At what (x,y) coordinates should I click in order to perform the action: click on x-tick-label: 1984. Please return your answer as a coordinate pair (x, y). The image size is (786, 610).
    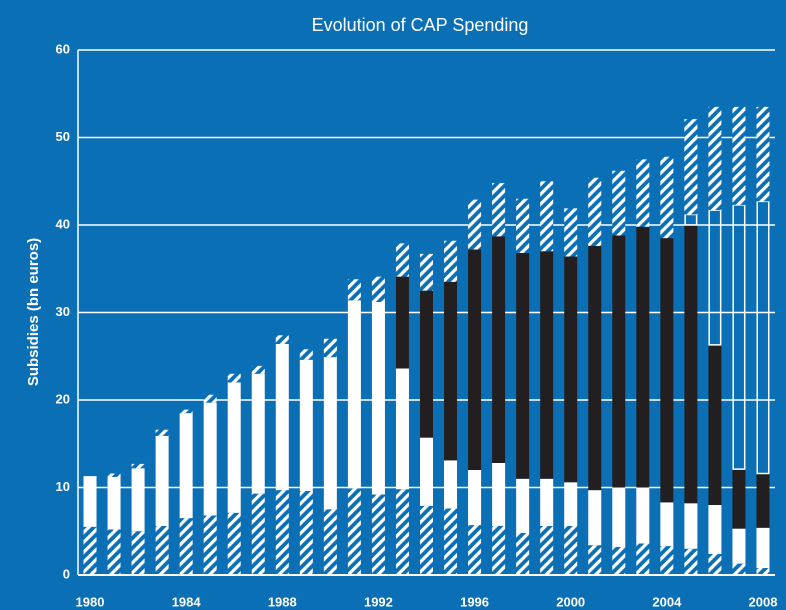
    Looking at the image, I should click on (187, 601).